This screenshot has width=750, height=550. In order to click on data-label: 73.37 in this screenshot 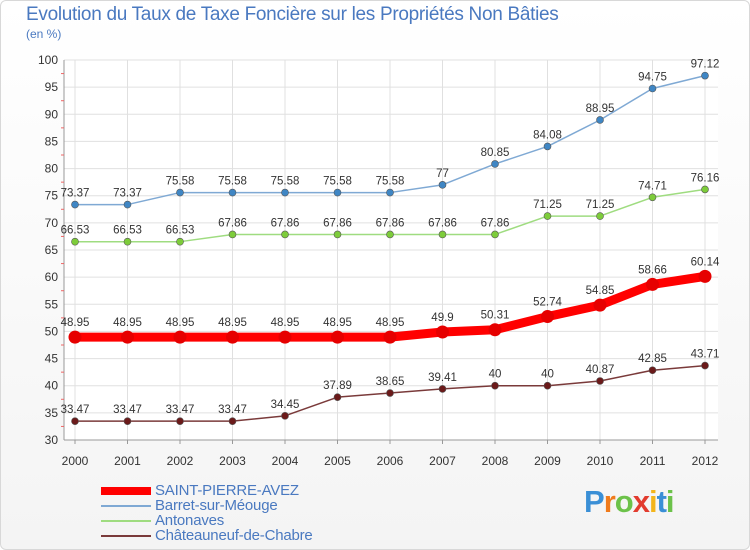, I will do `click(75, 194)`.